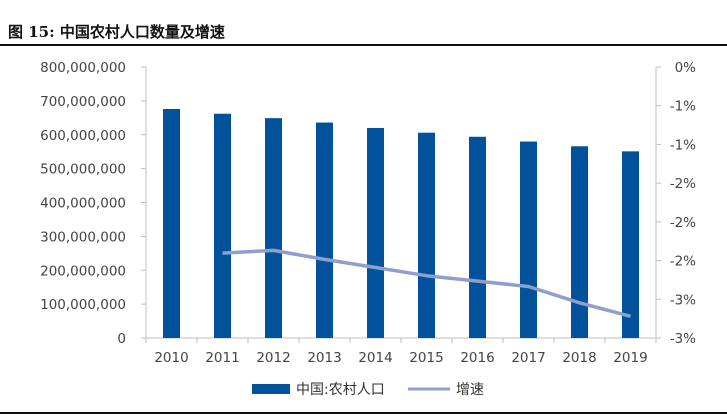 Image resolution: width=727 pixels, height=420 pixels. What do you see at coordinates (83, 68) in the screenshot?
I see `left-tick-label: 800,000,000` at bounding box center [83, 68].